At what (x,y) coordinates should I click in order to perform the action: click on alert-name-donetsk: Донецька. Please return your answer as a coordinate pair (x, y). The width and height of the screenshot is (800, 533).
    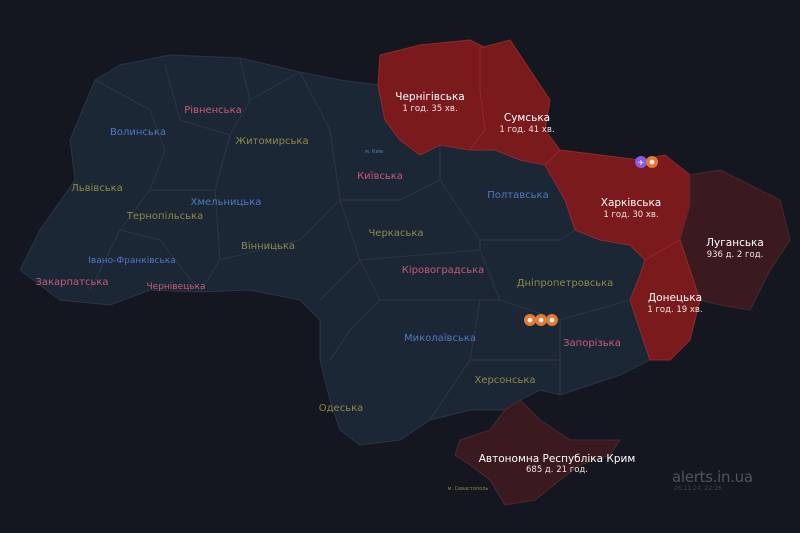
    Looking at the image, I should click on (675, 298).